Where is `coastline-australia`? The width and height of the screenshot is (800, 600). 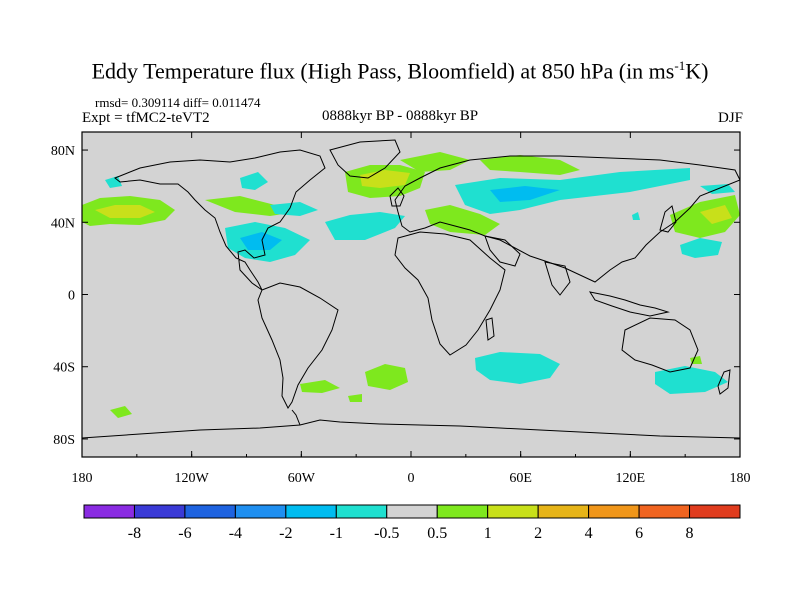
coastline-australia is located at coordinates (660, 345).